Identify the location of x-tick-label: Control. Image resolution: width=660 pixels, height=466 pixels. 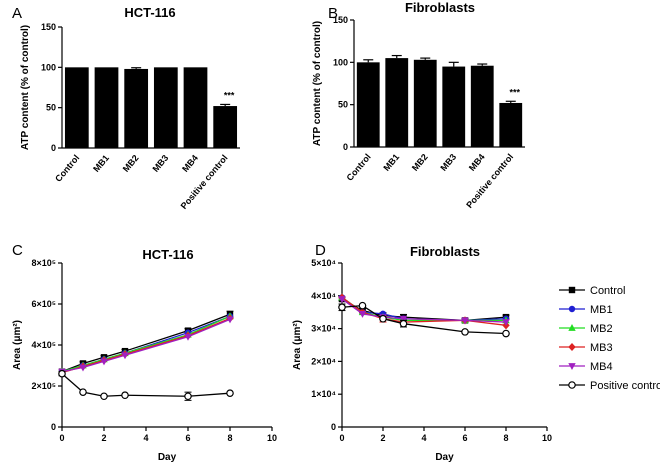
(359, 167).